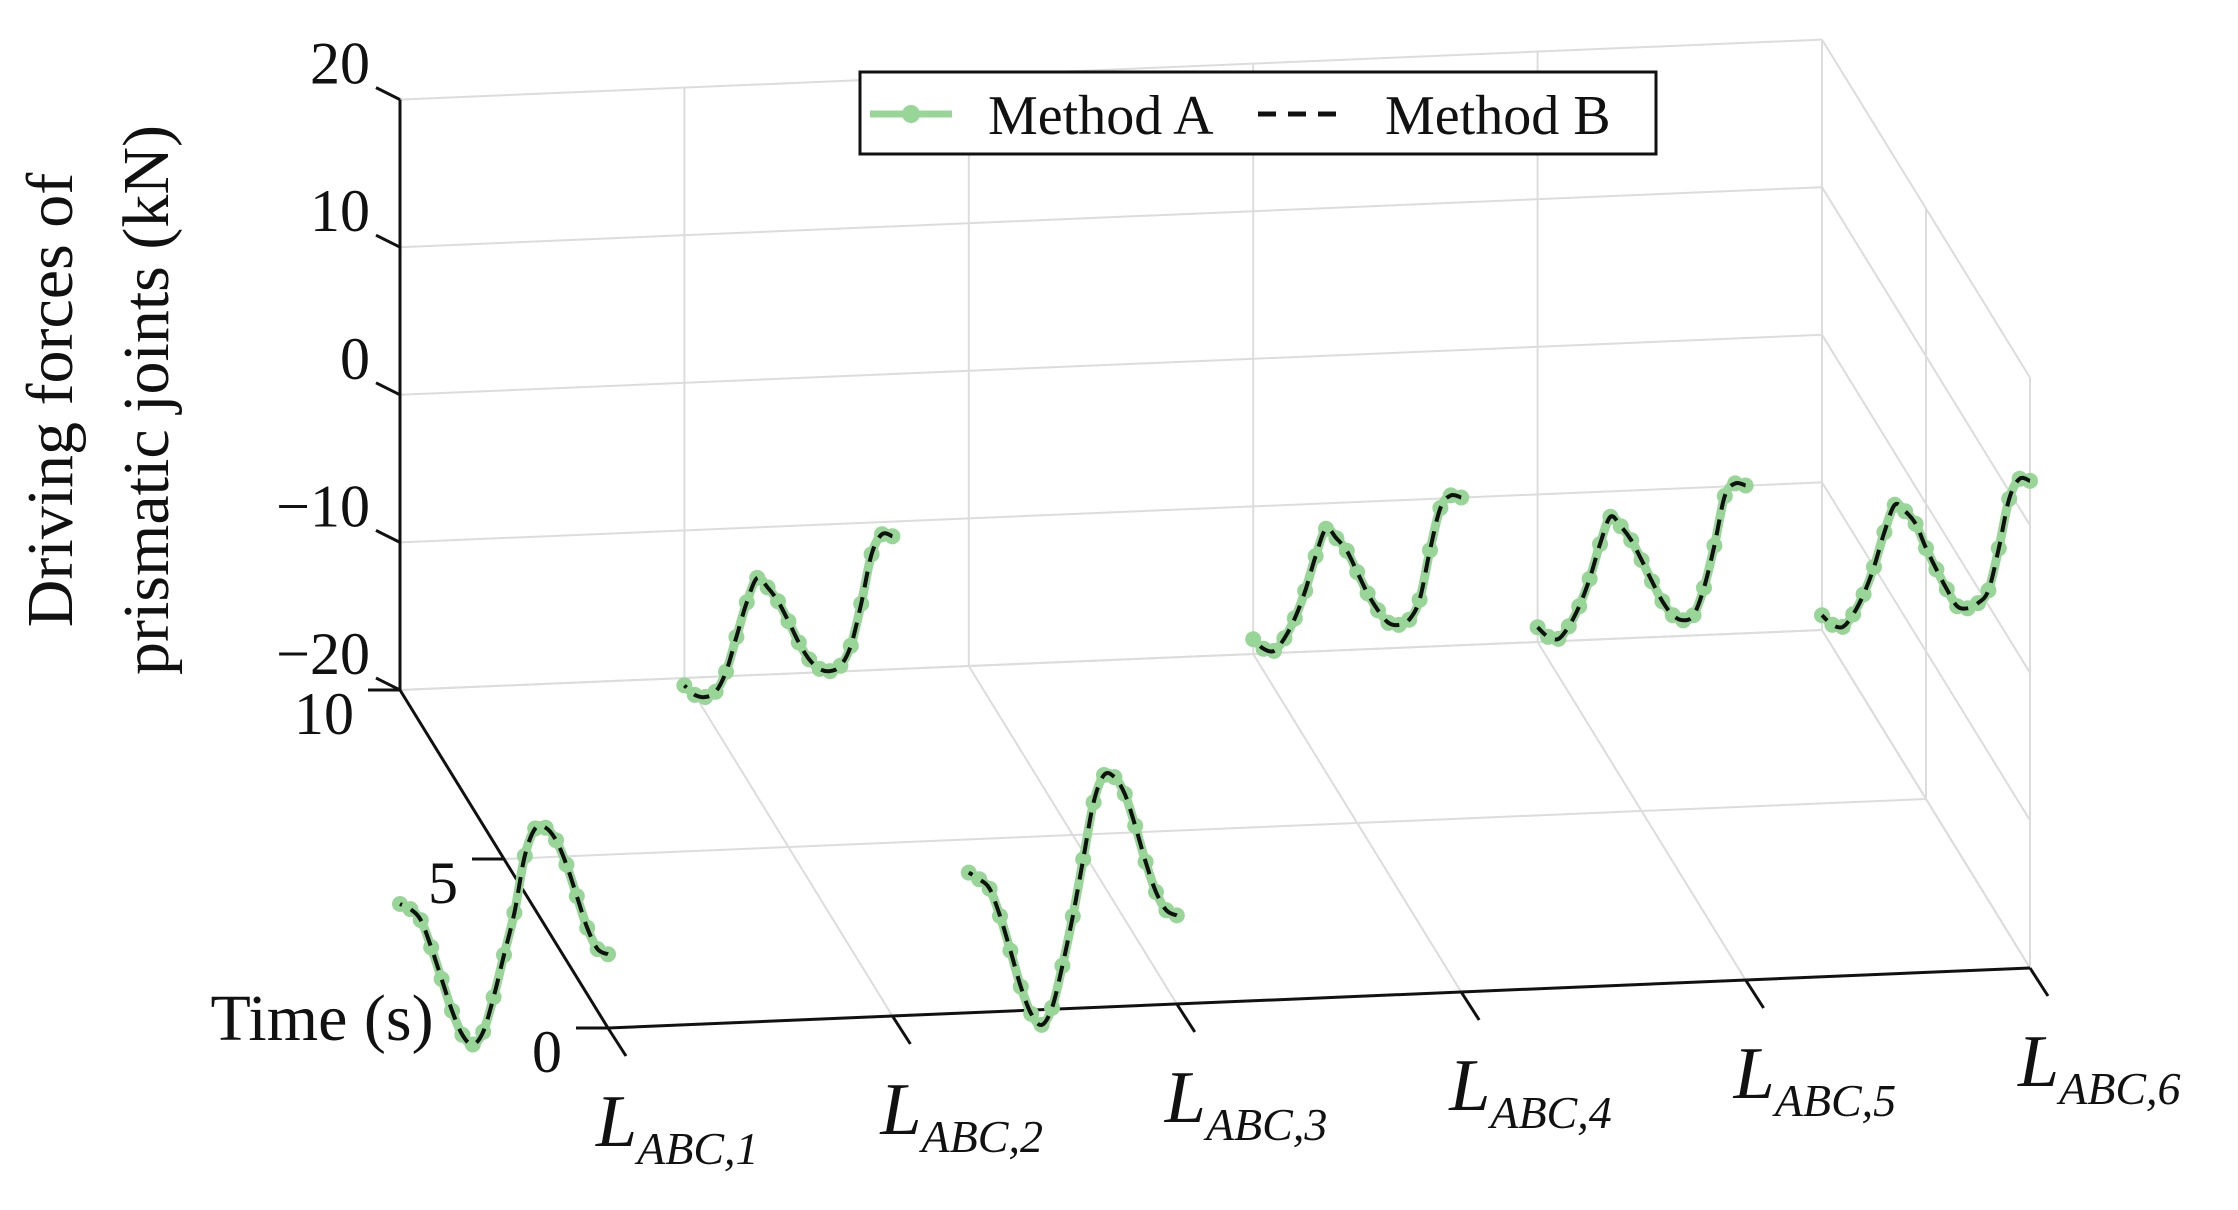  I want to click on category-label-5: LABC,5, so click(1815, 1079).